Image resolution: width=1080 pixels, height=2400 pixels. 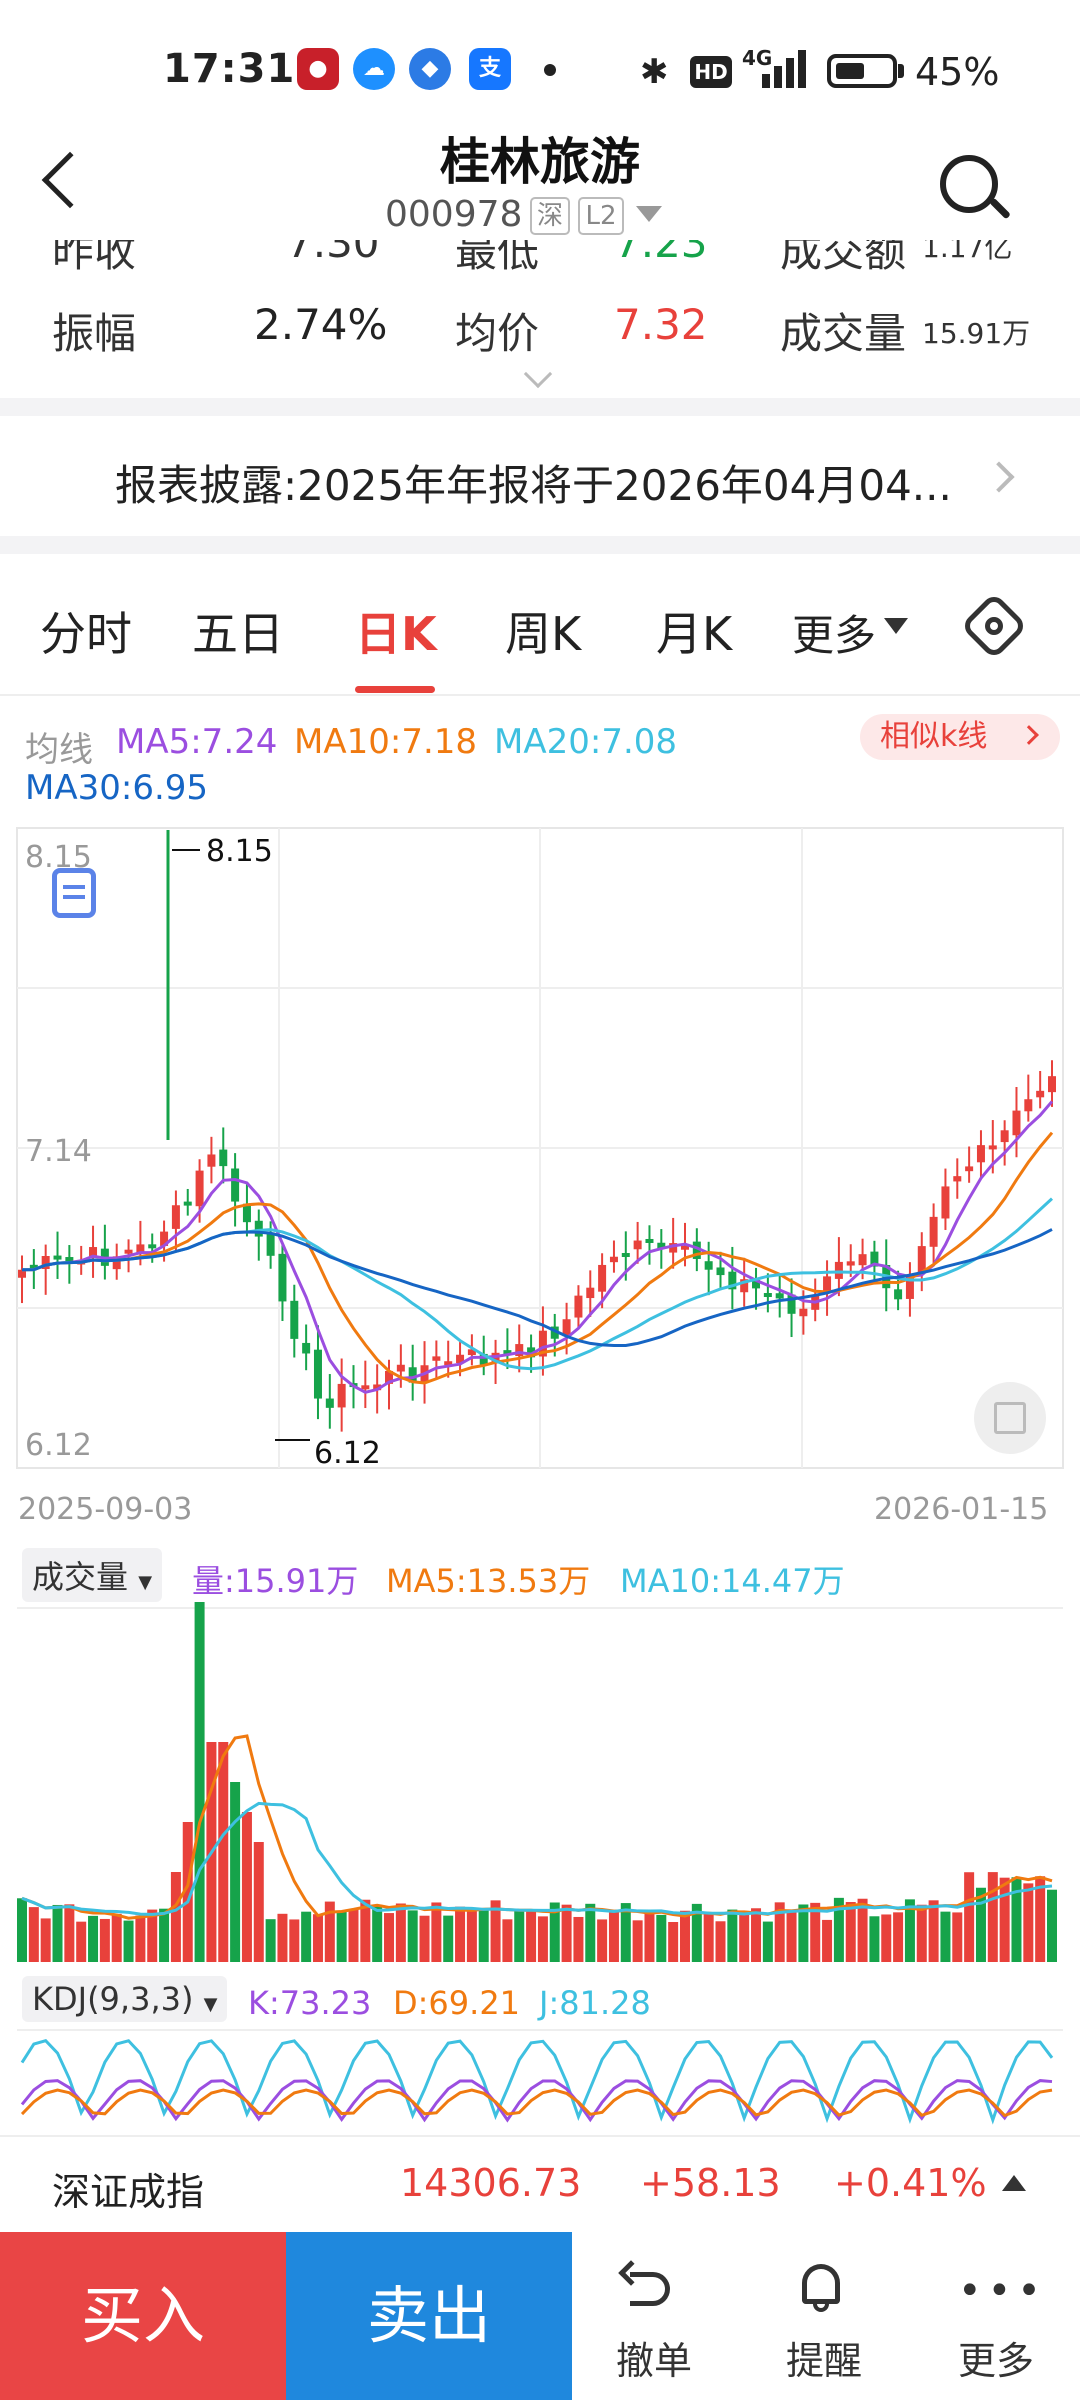 What do you see at coordinates (430, 69) in the screenshot?
I see `app-icon-blue-leaf: ◆` at bounding box center [430, 69].